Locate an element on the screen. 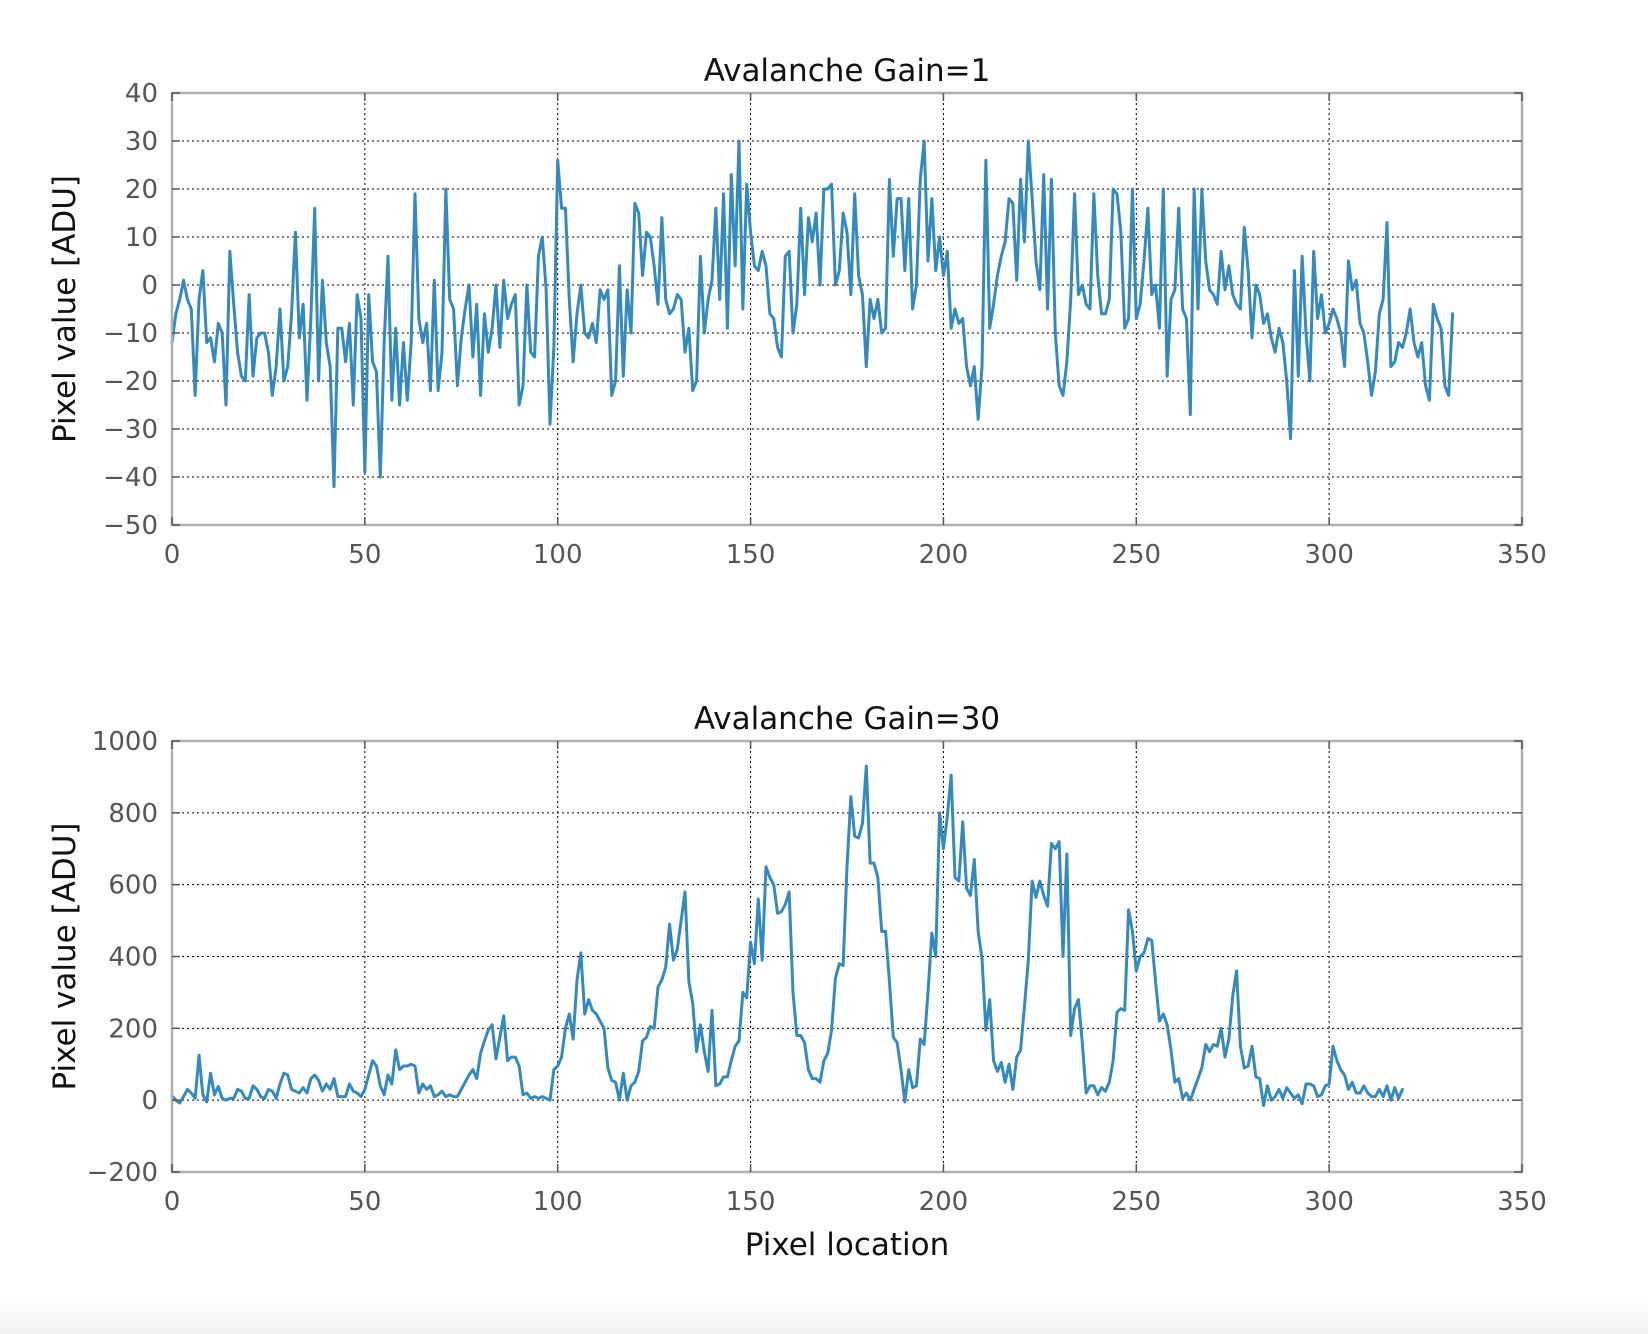  chart-top-xtick-label-2: 100 is located at coordinates (558, 555).